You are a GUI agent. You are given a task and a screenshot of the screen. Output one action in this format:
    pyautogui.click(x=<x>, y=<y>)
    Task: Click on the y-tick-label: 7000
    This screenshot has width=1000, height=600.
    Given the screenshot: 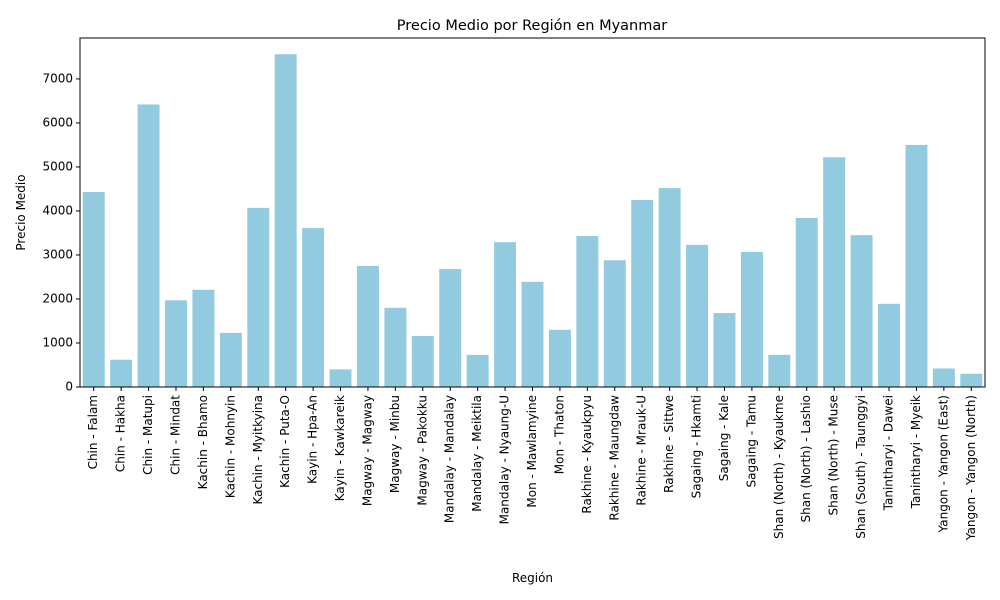 What is the action you would take?
    pyautogui.click(x=57, y=78)
    